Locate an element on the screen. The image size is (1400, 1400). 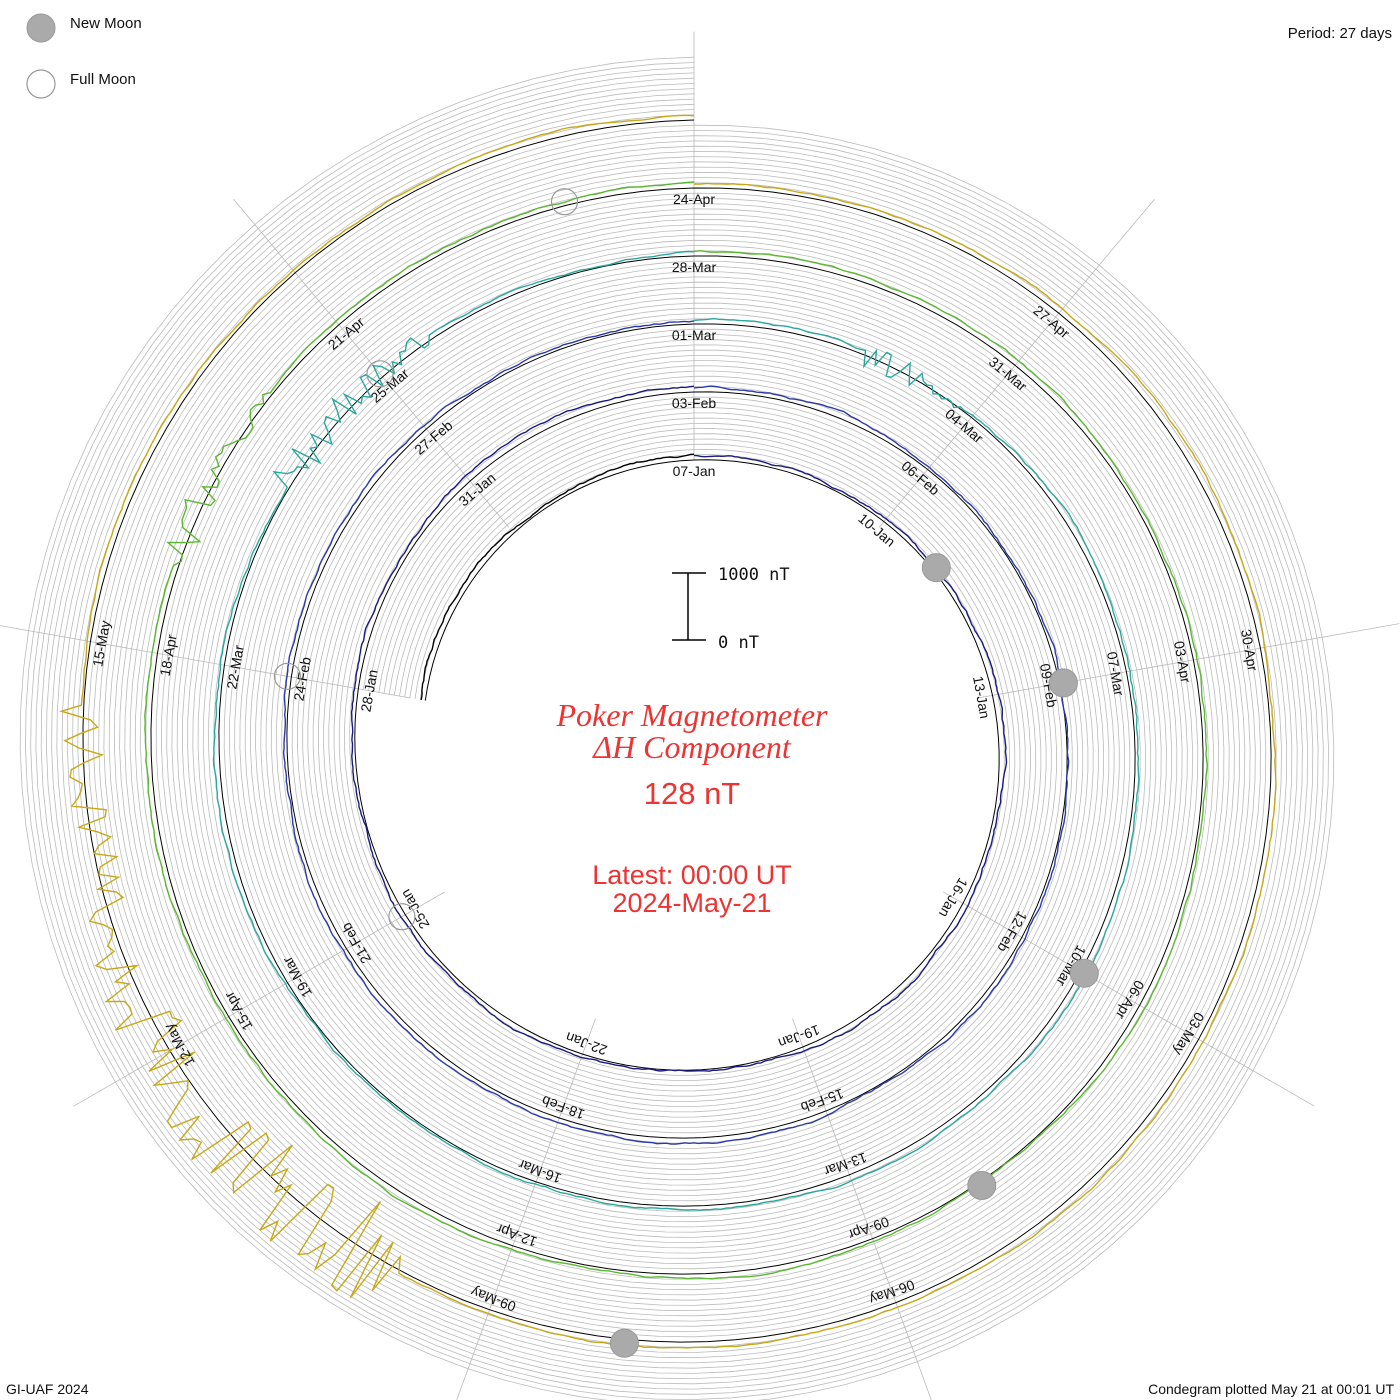
scale-bar is located at coordinates (689, 606).